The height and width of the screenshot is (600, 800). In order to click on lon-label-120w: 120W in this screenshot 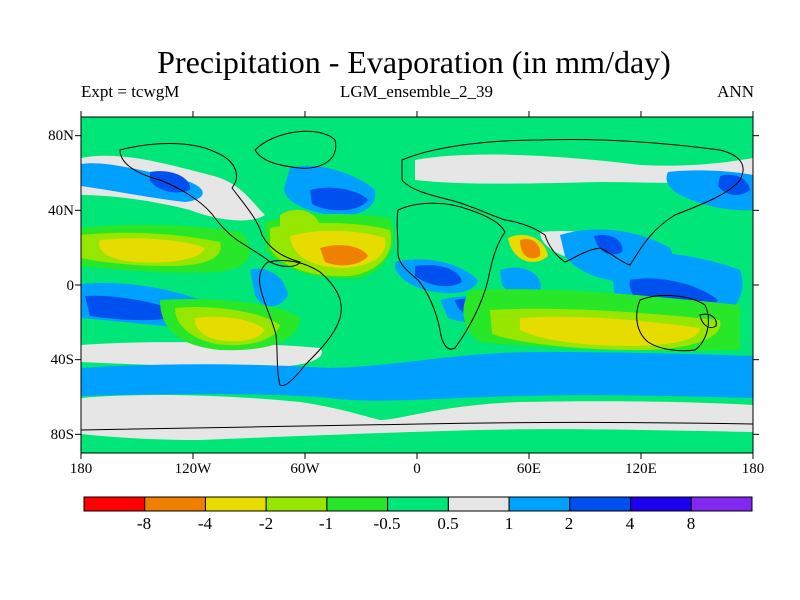, I will do `click(193, 469)`.